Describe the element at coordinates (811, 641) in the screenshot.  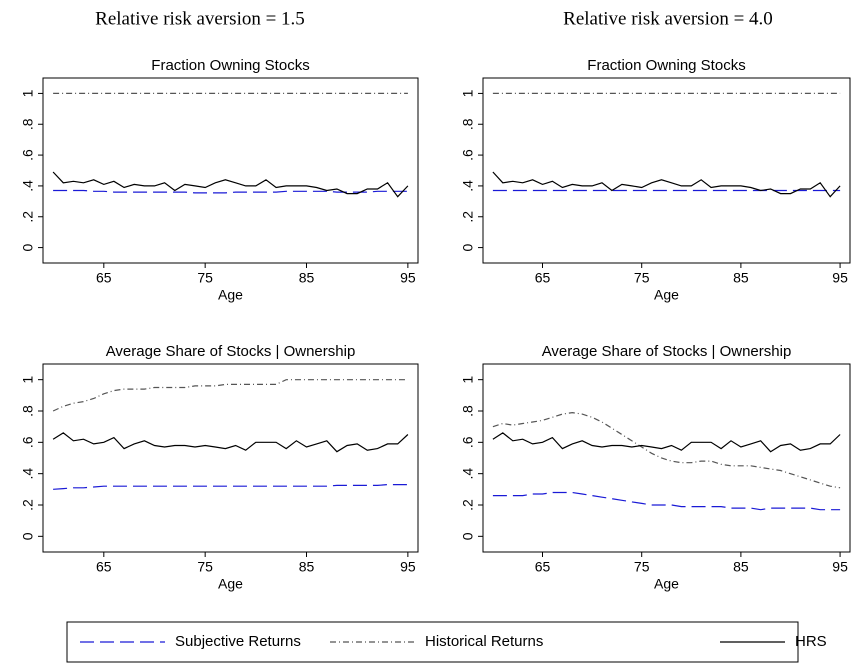
I see `legend-label: HRS` at that location.